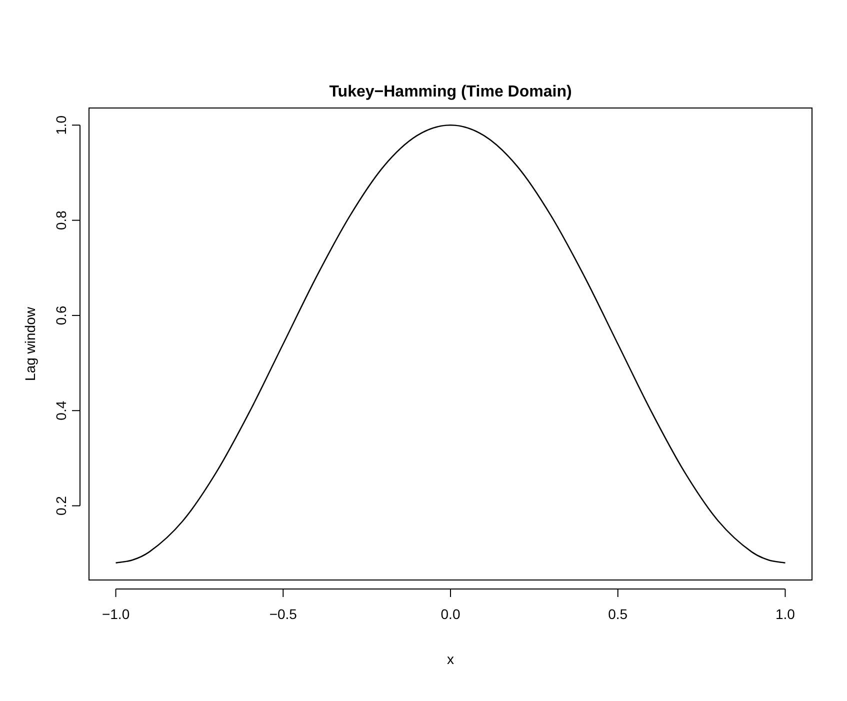 This screenshot has height=701, width=847. Describe the element at coordinates (785, 614) in the screenshot. I see `x-tick-label: 1.0` at that location.